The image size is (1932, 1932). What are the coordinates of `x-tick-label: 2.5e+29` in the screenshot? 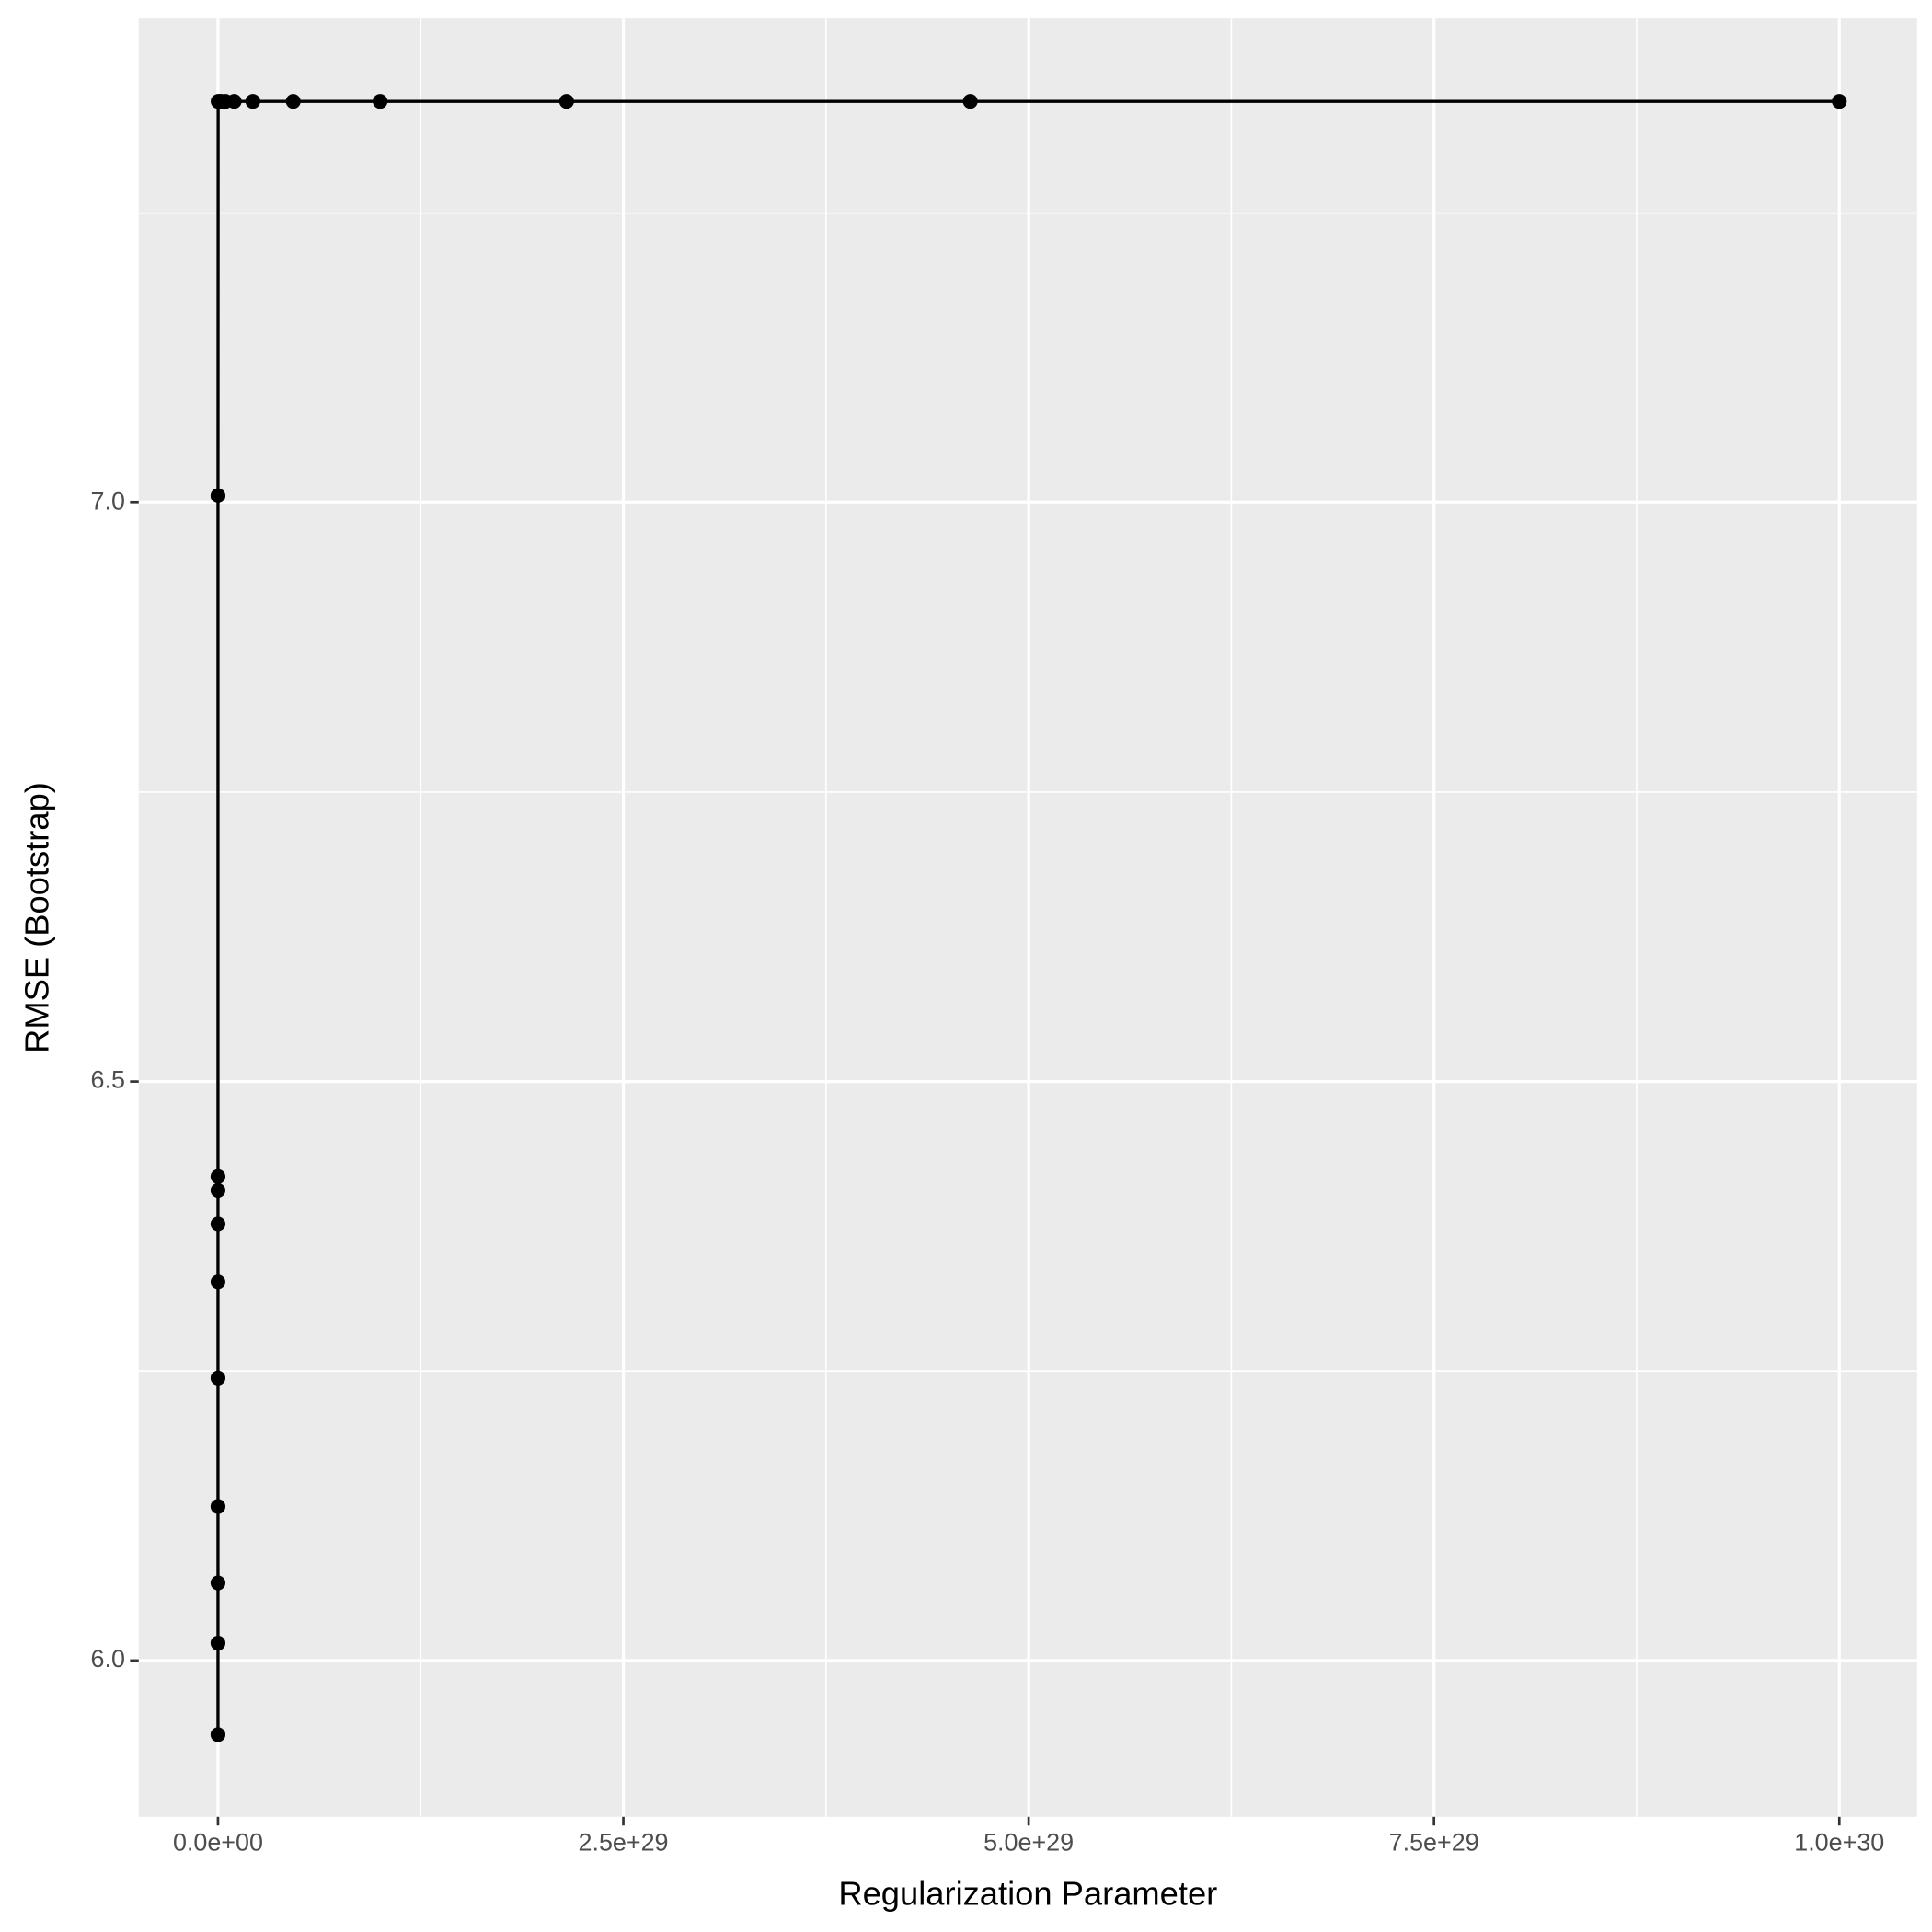 It's located at (624, 1843).